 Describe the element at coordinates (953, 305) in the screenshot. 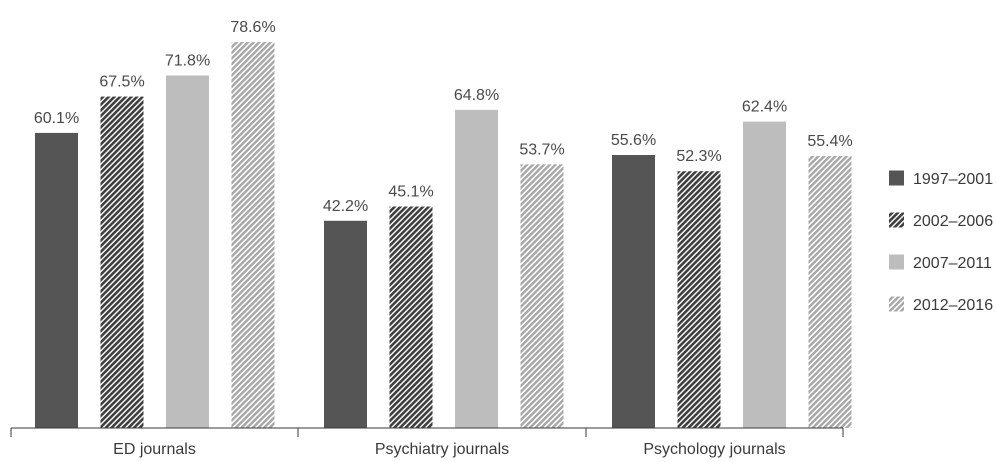

I see `legend-label: 2012–2016` at that location.